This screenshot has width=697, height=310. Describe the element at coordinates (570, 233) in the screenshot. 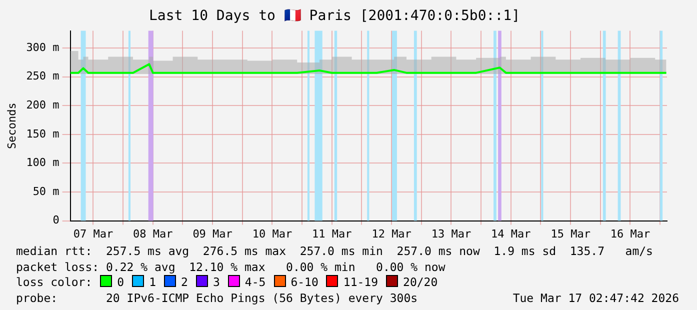

I see `x-tick-label: 15 Mar` at that location.